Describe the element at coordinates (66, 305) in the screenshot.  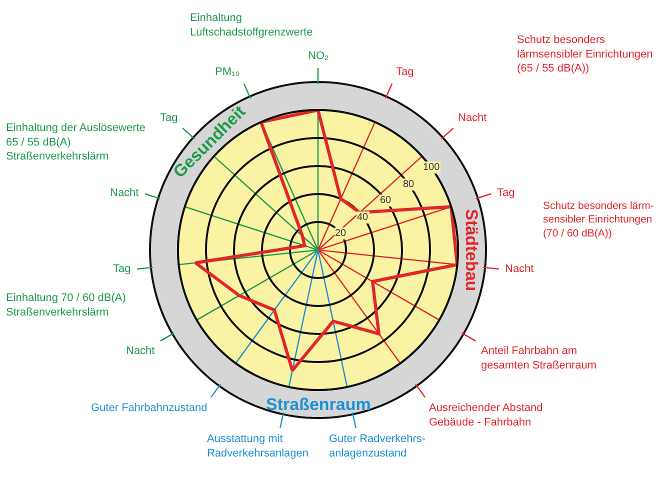
I see `text: Einhaltung 70 / 60 dB(A) Straßenverkehrslärm` at that location.